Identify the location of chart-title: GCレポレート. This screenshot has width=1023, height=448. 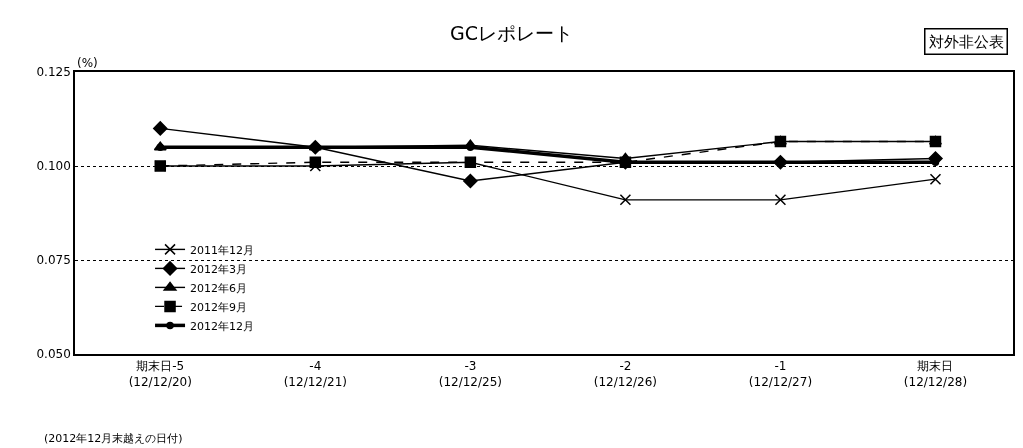
(511, 33).